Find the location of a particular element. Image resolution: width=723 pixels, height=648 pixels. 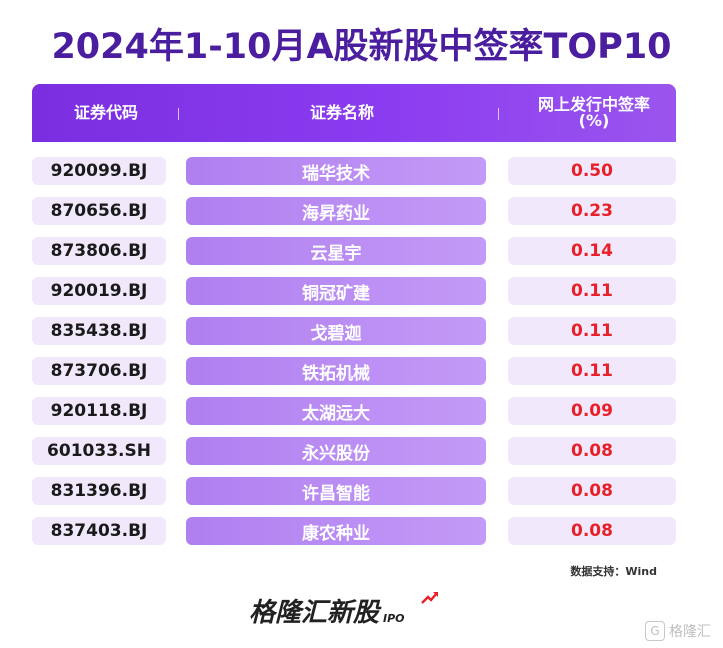

security-code-cell: 920118.BJ is located at coordinates (99, 411).